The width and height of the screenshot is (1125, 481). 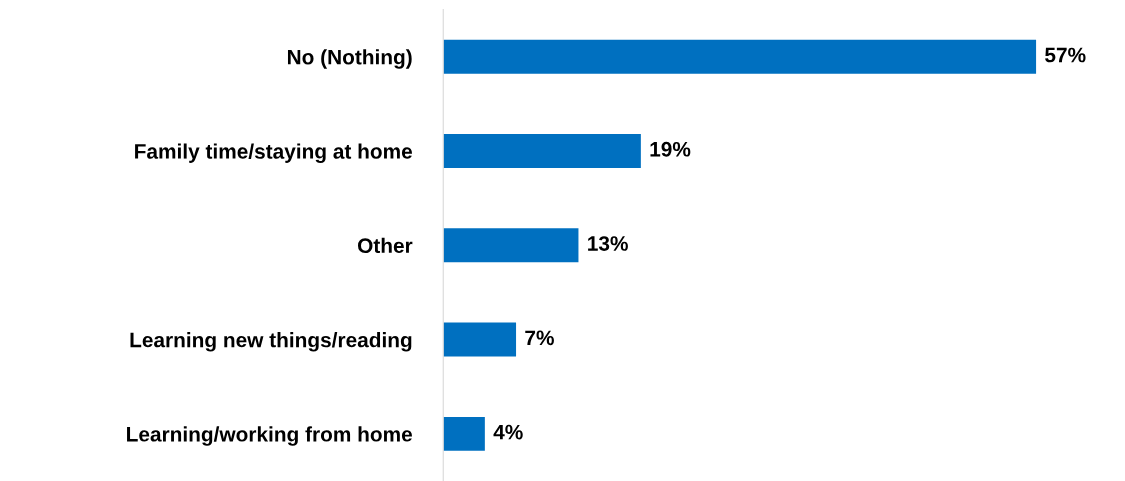 What do you see at coordinates (385, 245) in the screenshot?
I see `y-tick-label: Other` at bounding box center [385, 245].